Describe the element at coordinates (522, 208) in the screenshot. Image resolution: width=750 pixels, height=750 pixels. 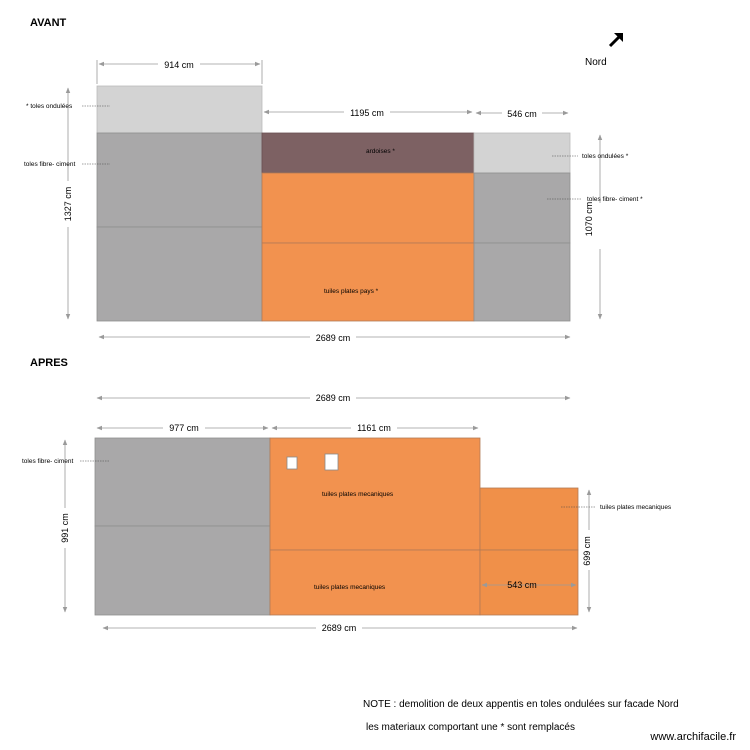
I see `avant-right-upper-area` at that location.